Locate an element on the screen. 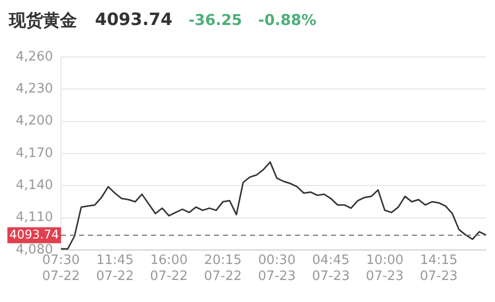  y-tick-label: 4,260 is located at coordinates (34, 56).